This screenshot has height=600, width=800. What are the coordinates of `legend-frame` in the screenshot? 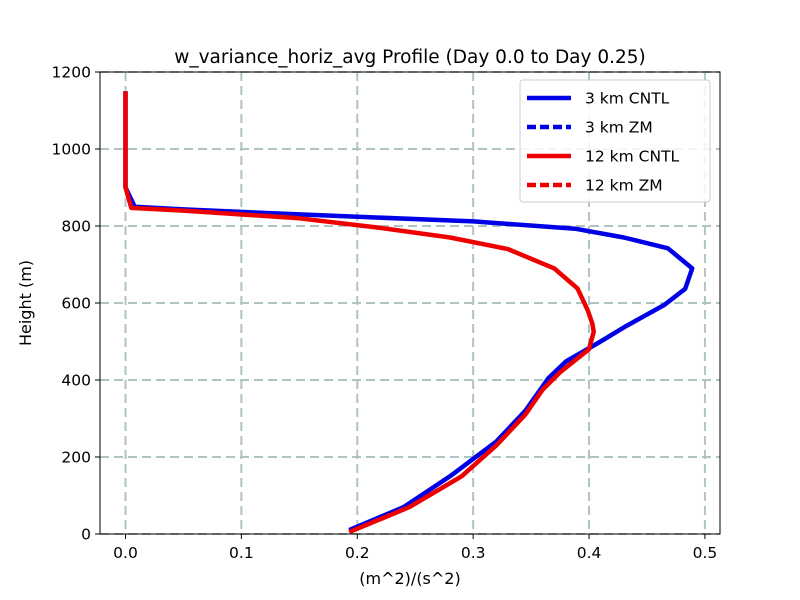 It's located at (615, 141).